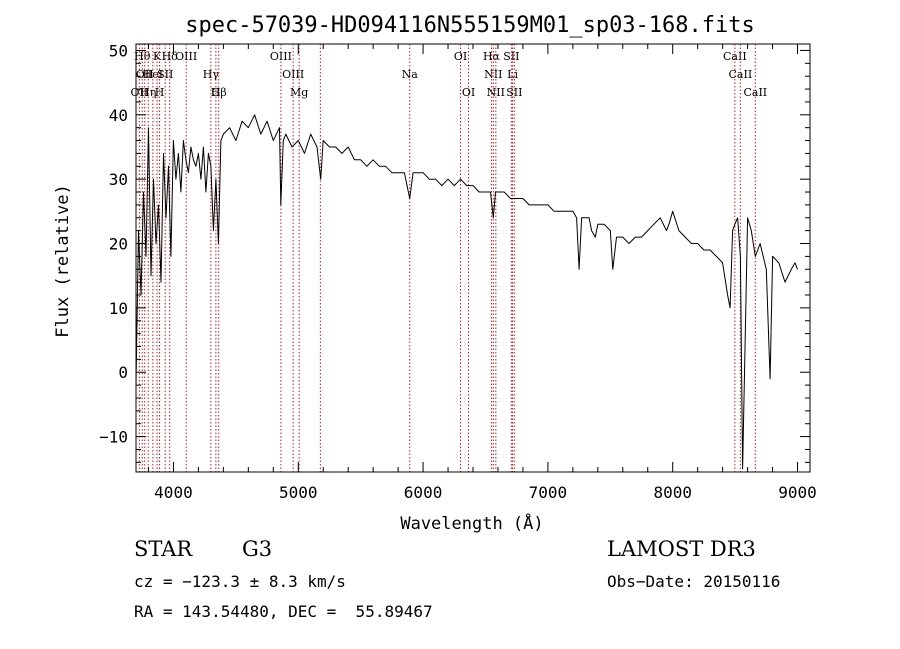  Describe the element at coordinates (240, 581) in the screenshot. I see `redshift-velocity: cz = −123.3 ± 8.3 km/s` at that location.